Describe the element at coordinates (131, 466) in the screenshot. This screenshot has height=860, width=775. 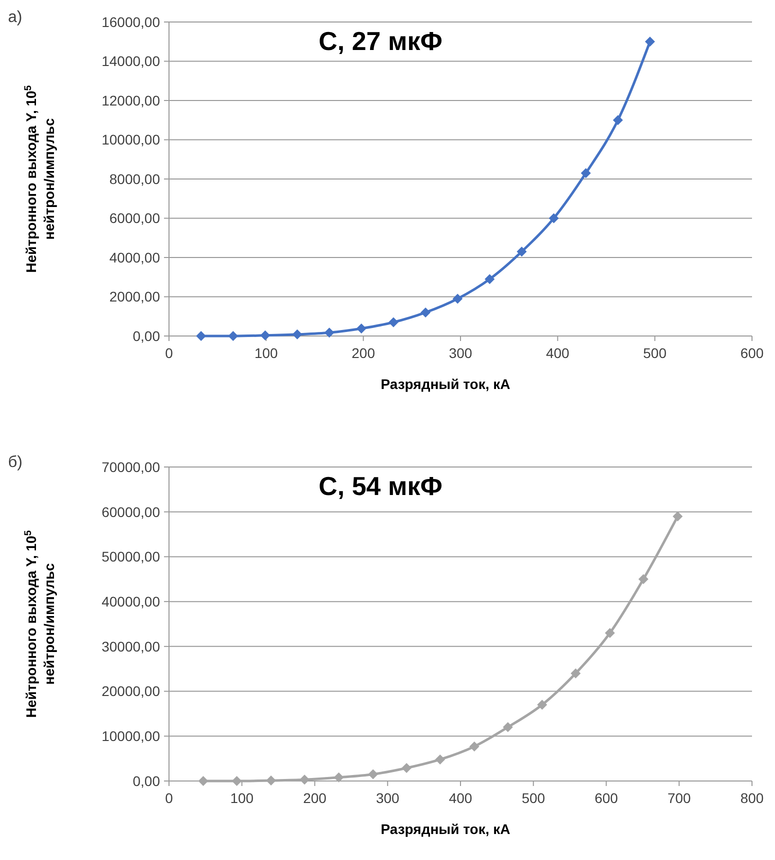
I see `y-tick-label: 70000,00` at that location.